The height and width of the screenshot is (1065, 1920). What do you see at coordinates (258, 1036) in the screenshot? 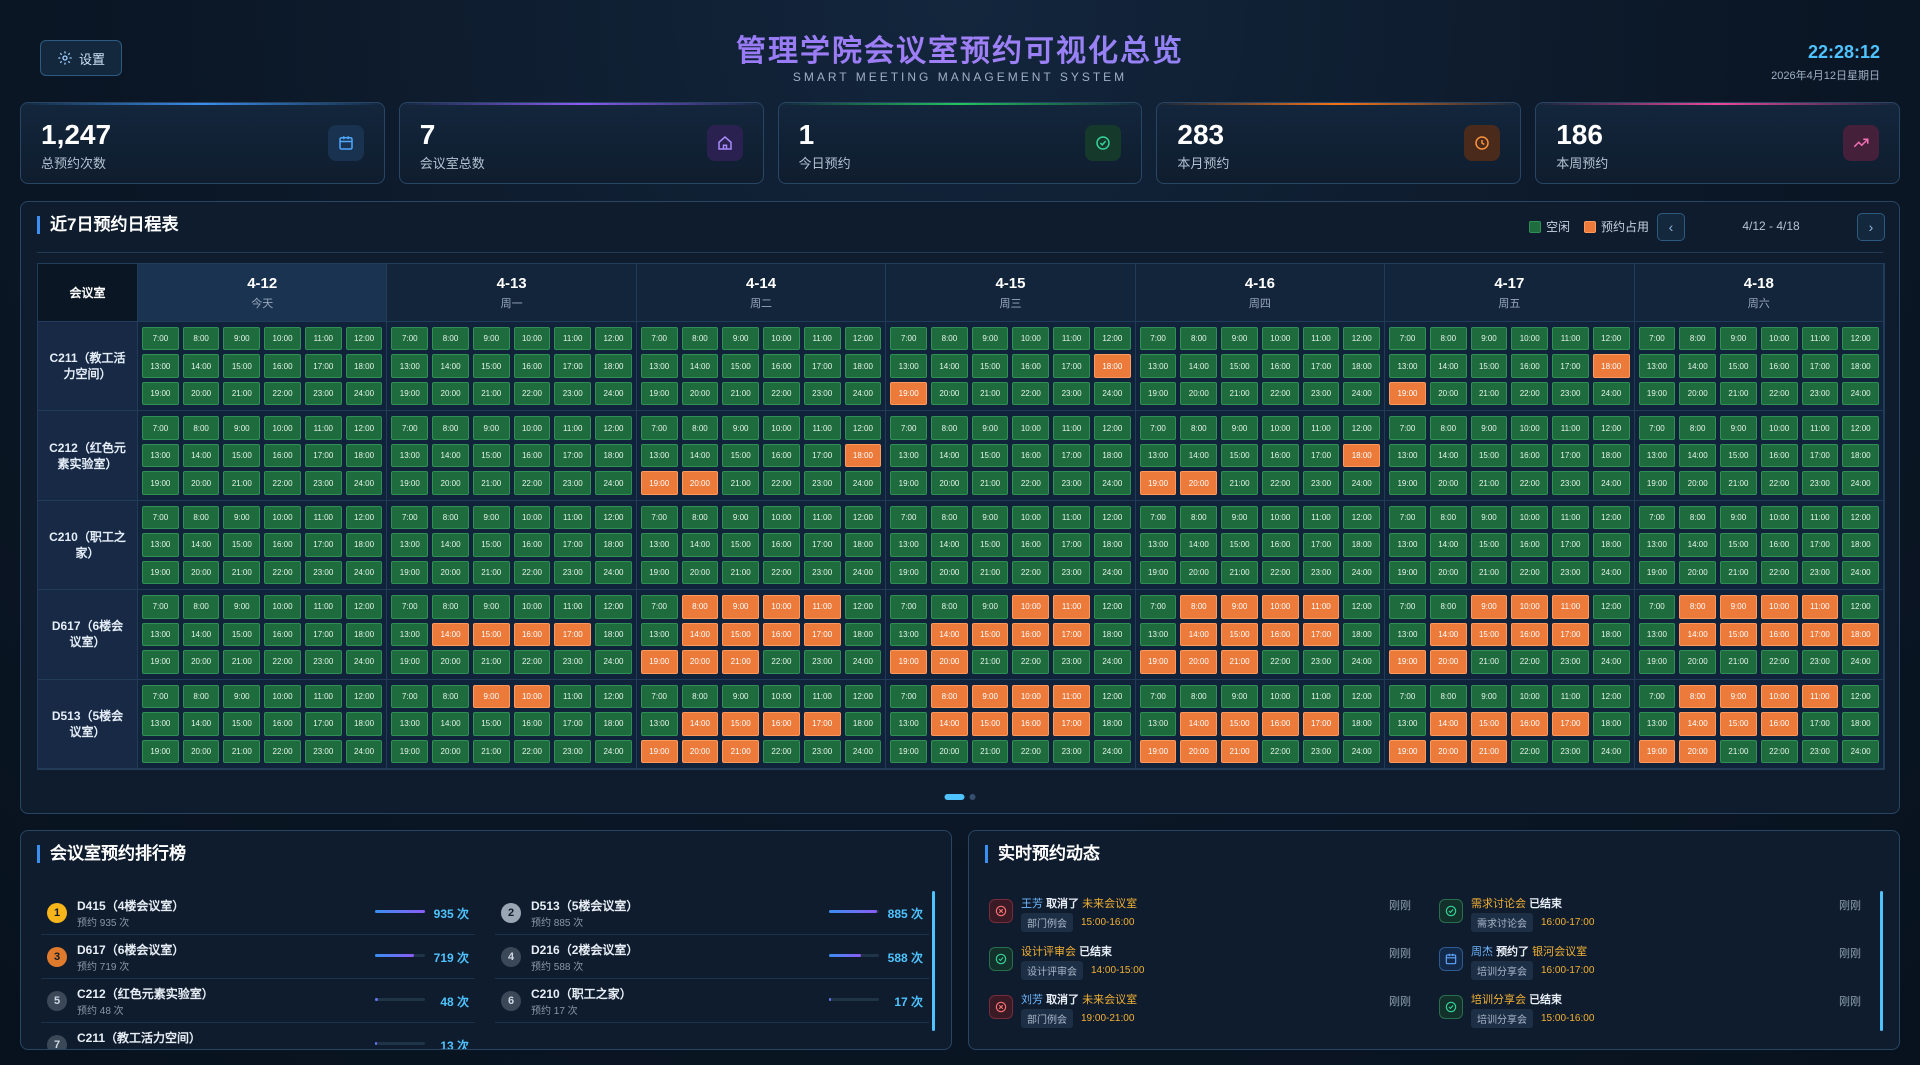
I see `ranking-item: 7 C211（教工活力空间） 13 次` at bounding box center [258, 1036].